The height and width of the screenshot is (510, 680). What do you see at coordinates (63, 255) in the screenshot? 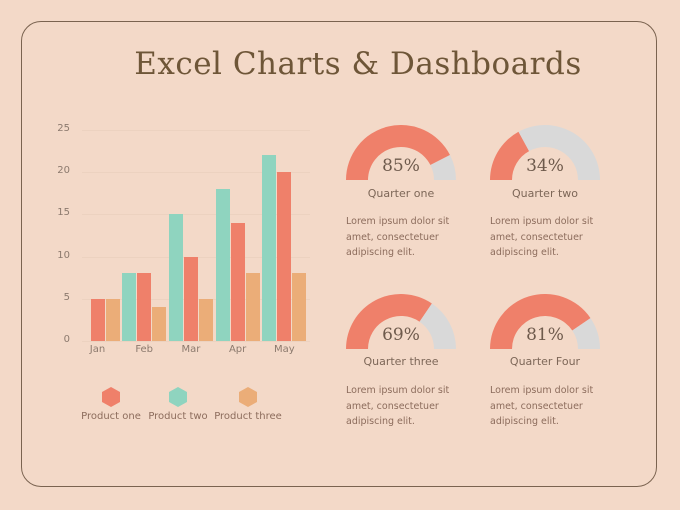
I see `y-tick-label: 10` at bounding box center [63, 255].